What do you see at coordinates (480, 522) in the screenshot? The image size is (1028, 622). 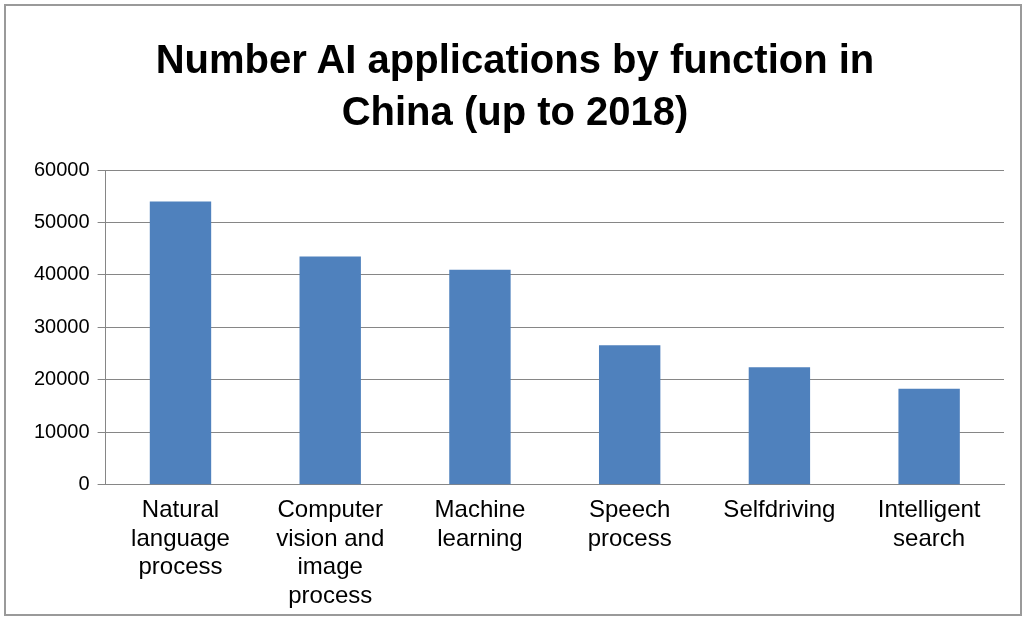 I see `x-tick-label: Machine learning` at bounding box center [480, 522].